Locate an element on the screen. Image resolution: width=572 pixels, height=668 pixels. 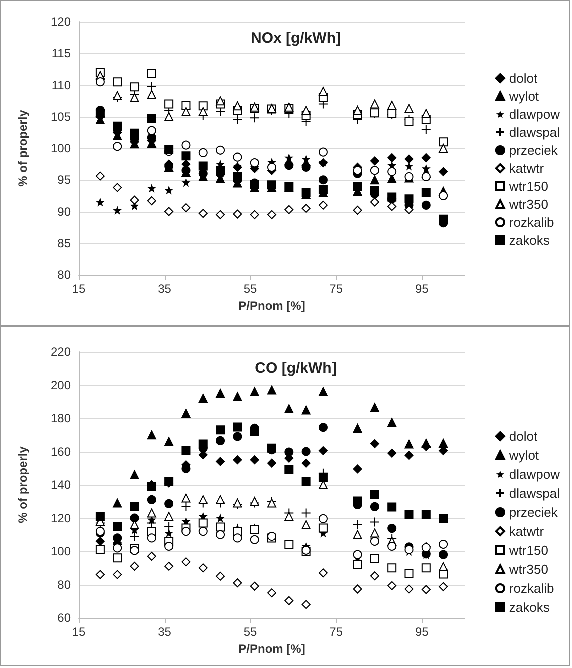
y-tick-label: 85 is located at coordinates (65, 243).